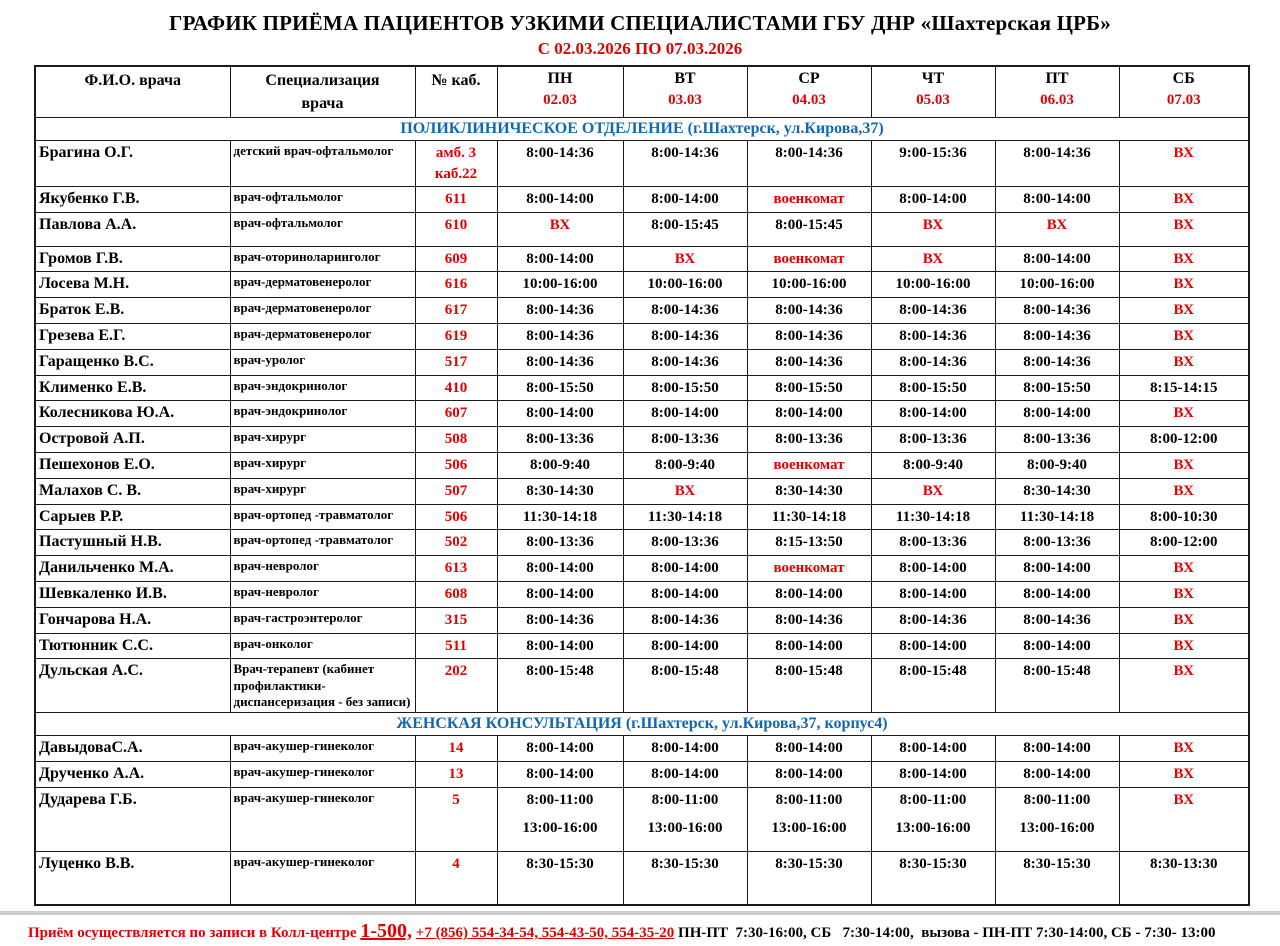  What do you see at coordinates (322, 620) in the screenshot?
I see `specialization-cell: врач-гастроэнтеролог` at bounding box center [322, 620].